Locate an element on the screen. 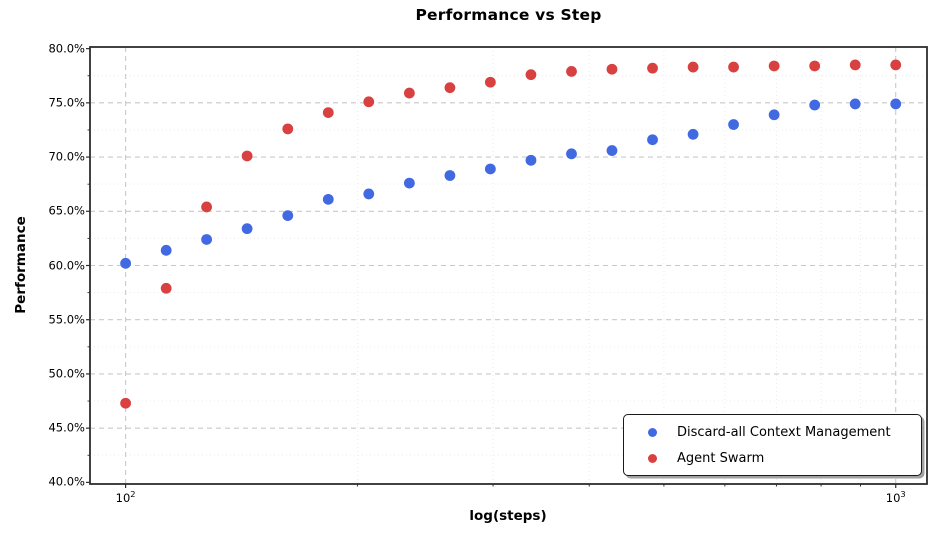 The width and height of the screenshot is (947, 533). legend-item-agent-swarm: Agent Swarm is located at coordinates (772, 458).